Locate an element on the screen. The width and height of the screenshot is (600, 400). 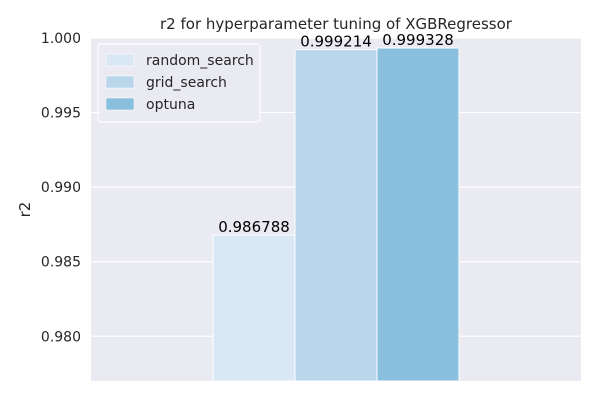
legend-swatch-optuna is located at coordinates (120, 104).